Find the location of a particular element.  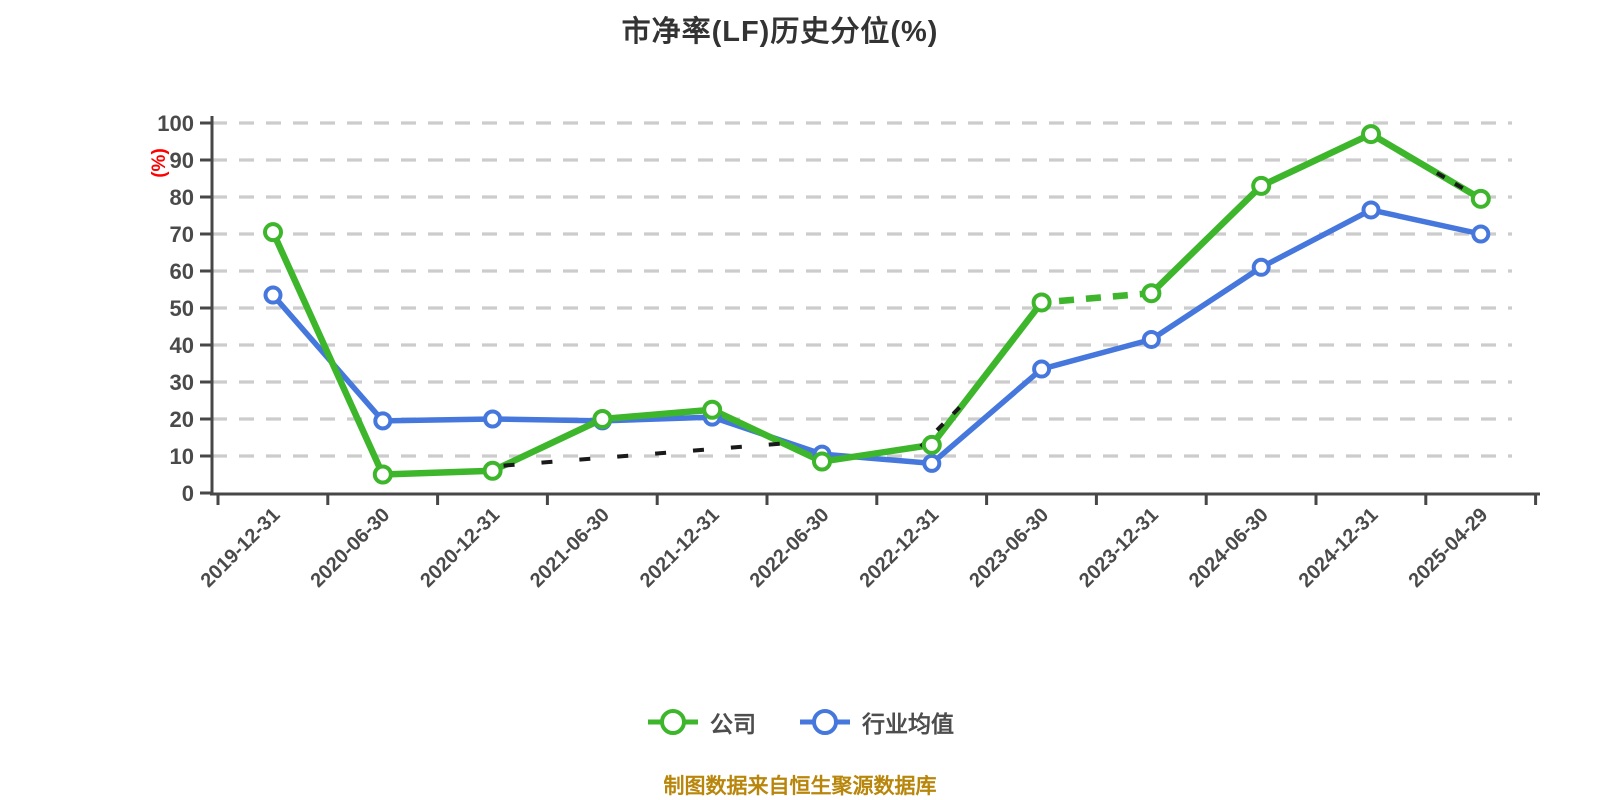

y-tick-label: 40 is located at coordinates (182, 345).